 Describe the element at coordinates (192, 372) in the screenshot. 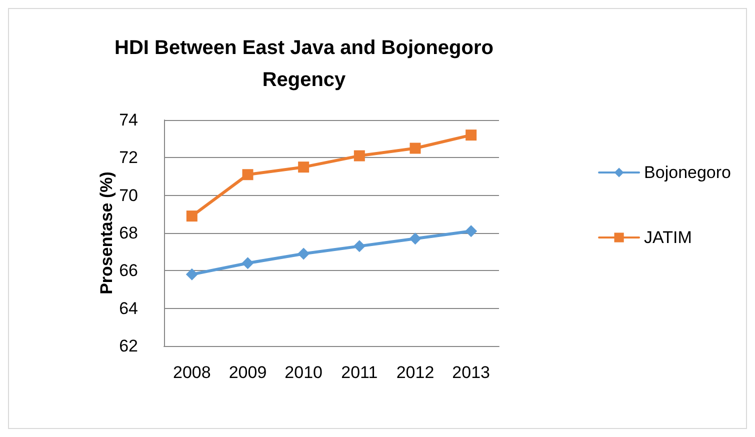

I see `x-tick-label: 2008` at that location.